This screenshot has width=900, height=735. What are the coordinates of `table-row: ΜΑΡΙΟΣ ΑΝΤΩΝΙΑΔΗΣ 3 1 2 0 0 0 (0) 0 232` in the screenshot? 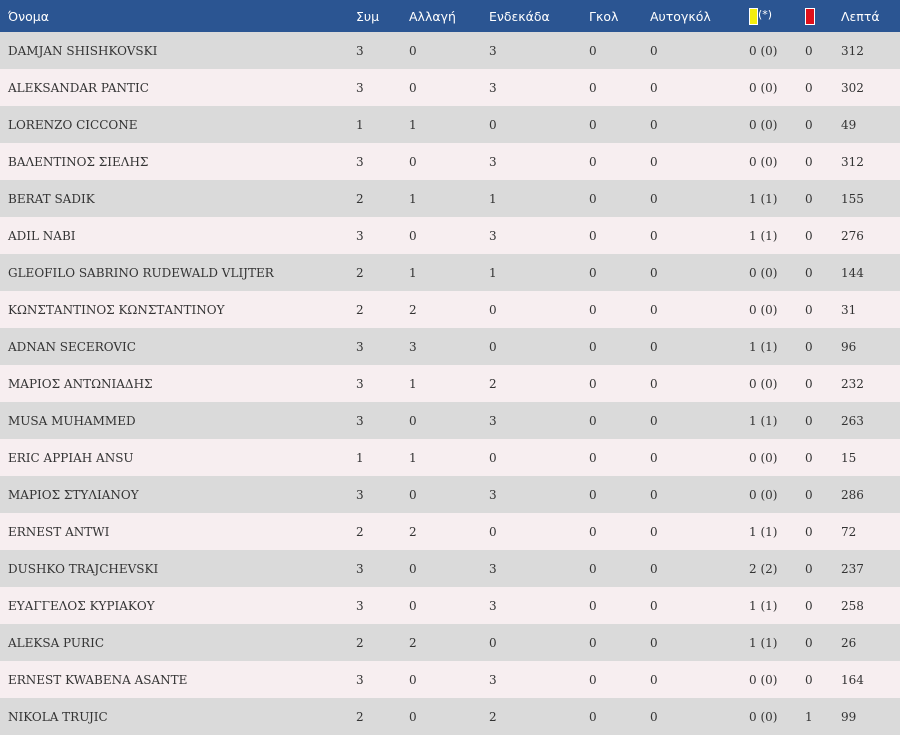 It's located at (450, 383).